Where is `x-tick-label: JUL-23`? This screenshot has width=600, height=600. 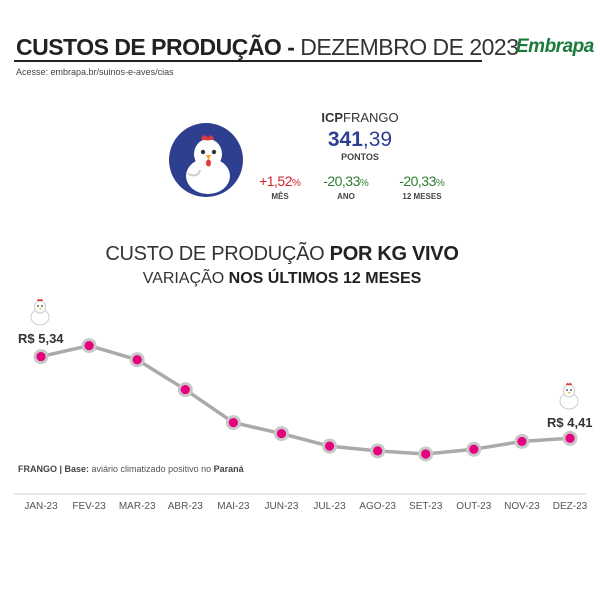
x-tick-label: JUL-23 is located at coordinates (329, 506).